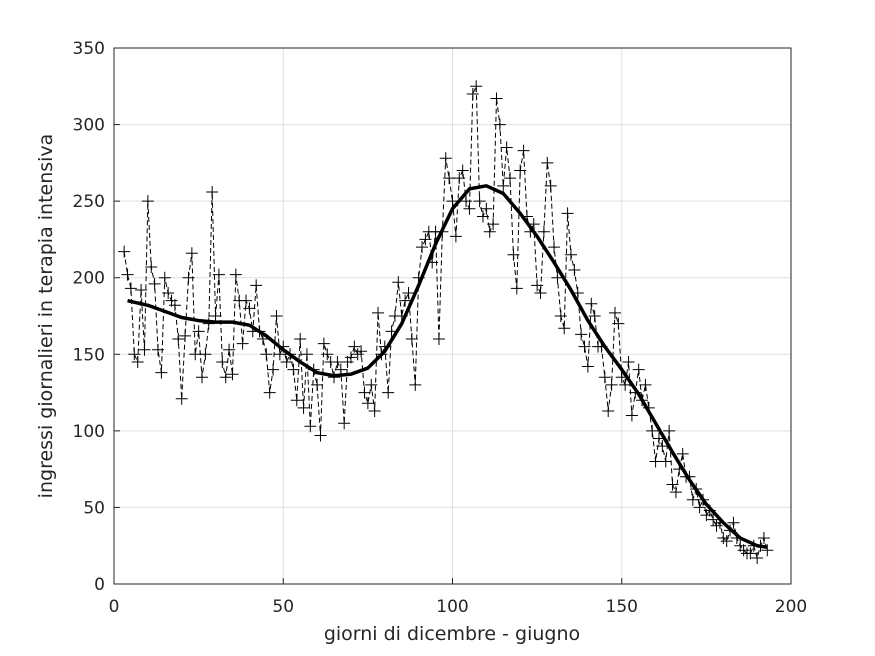 Image resolution: width=875 pixels, height=656 pixels. I want to click on x-axis-label: giorni di dicembre - giugno, so click(452, 634).